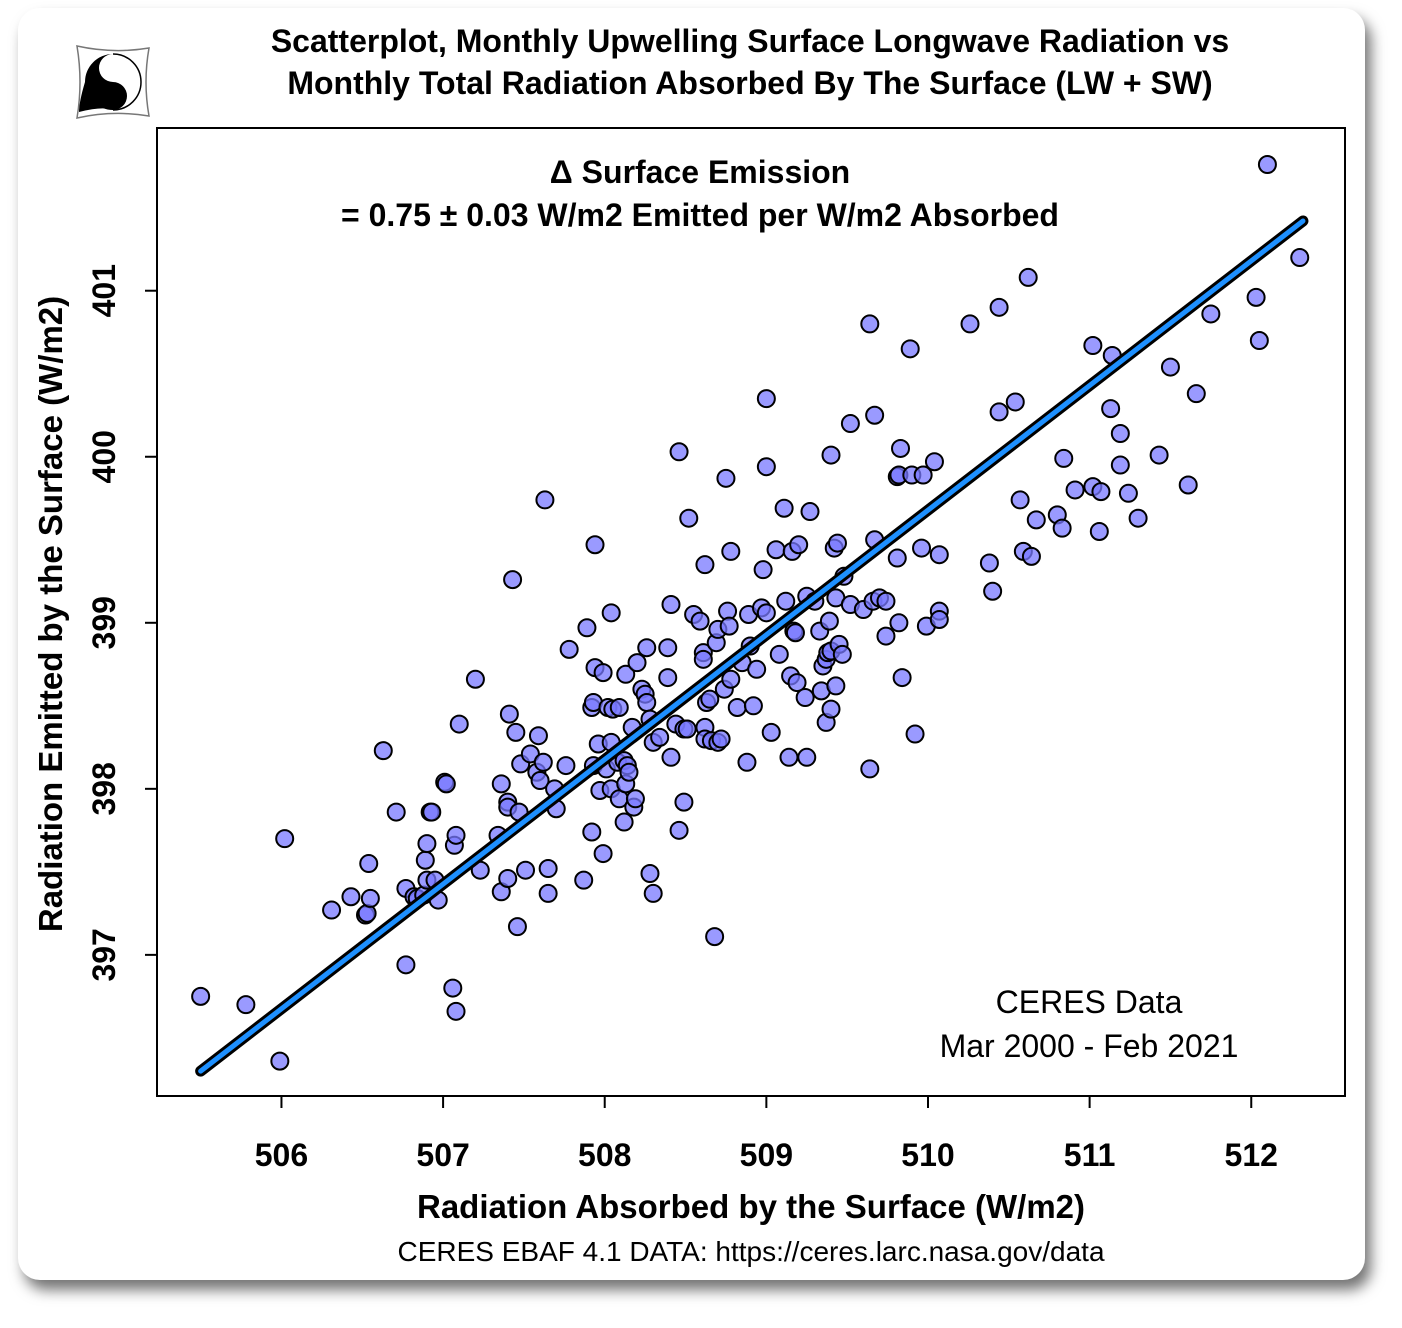 This screenshot has width=1402, height=1328. What do you see at coordinates (1090, 1155) in the screenshot?
I see `x-tick-label: 511` at bounding box center [1090, 1155].